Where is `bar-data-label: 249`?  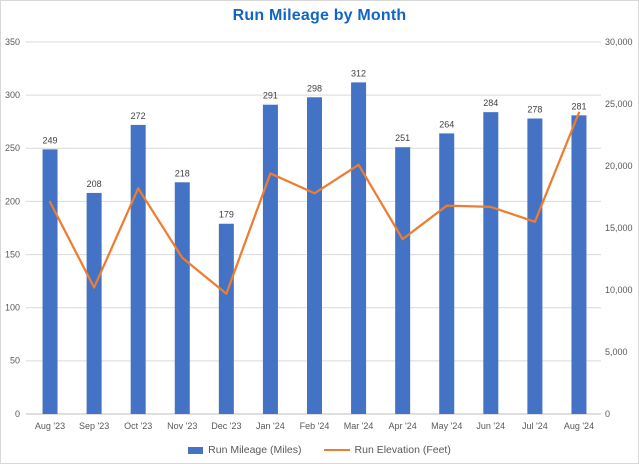 bar-data-label: 249 is located at coordinates (50, 140).